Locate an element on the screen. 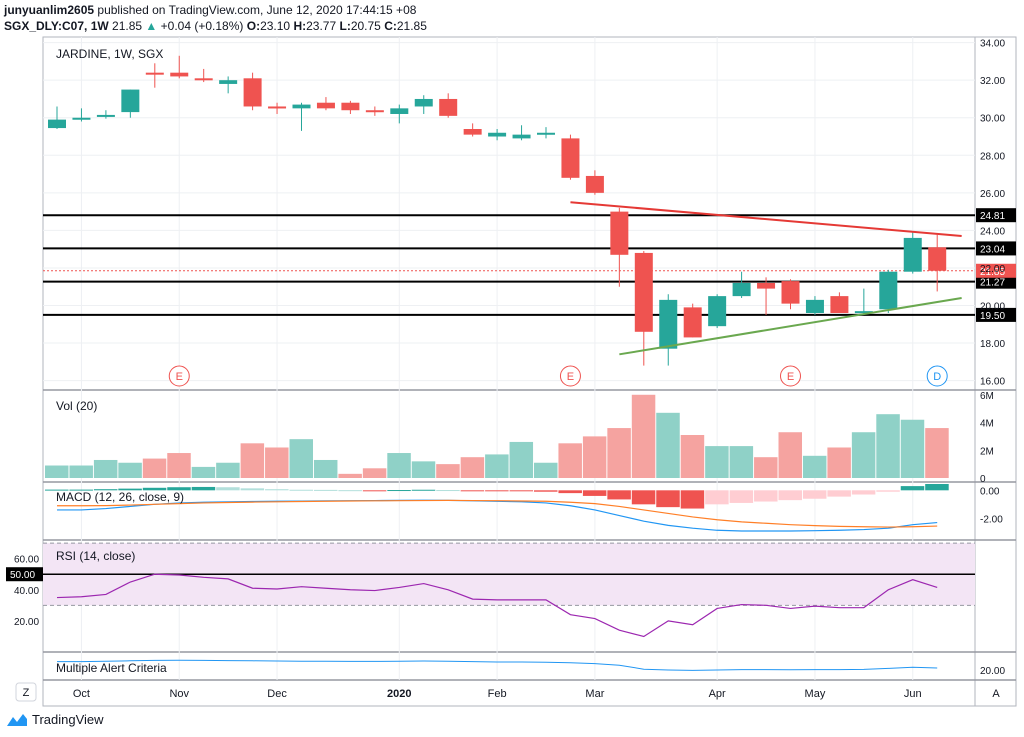 This screenshot has height=737, width=1024. tradingview-brand: TradingView is located at coordinates (55, 719).